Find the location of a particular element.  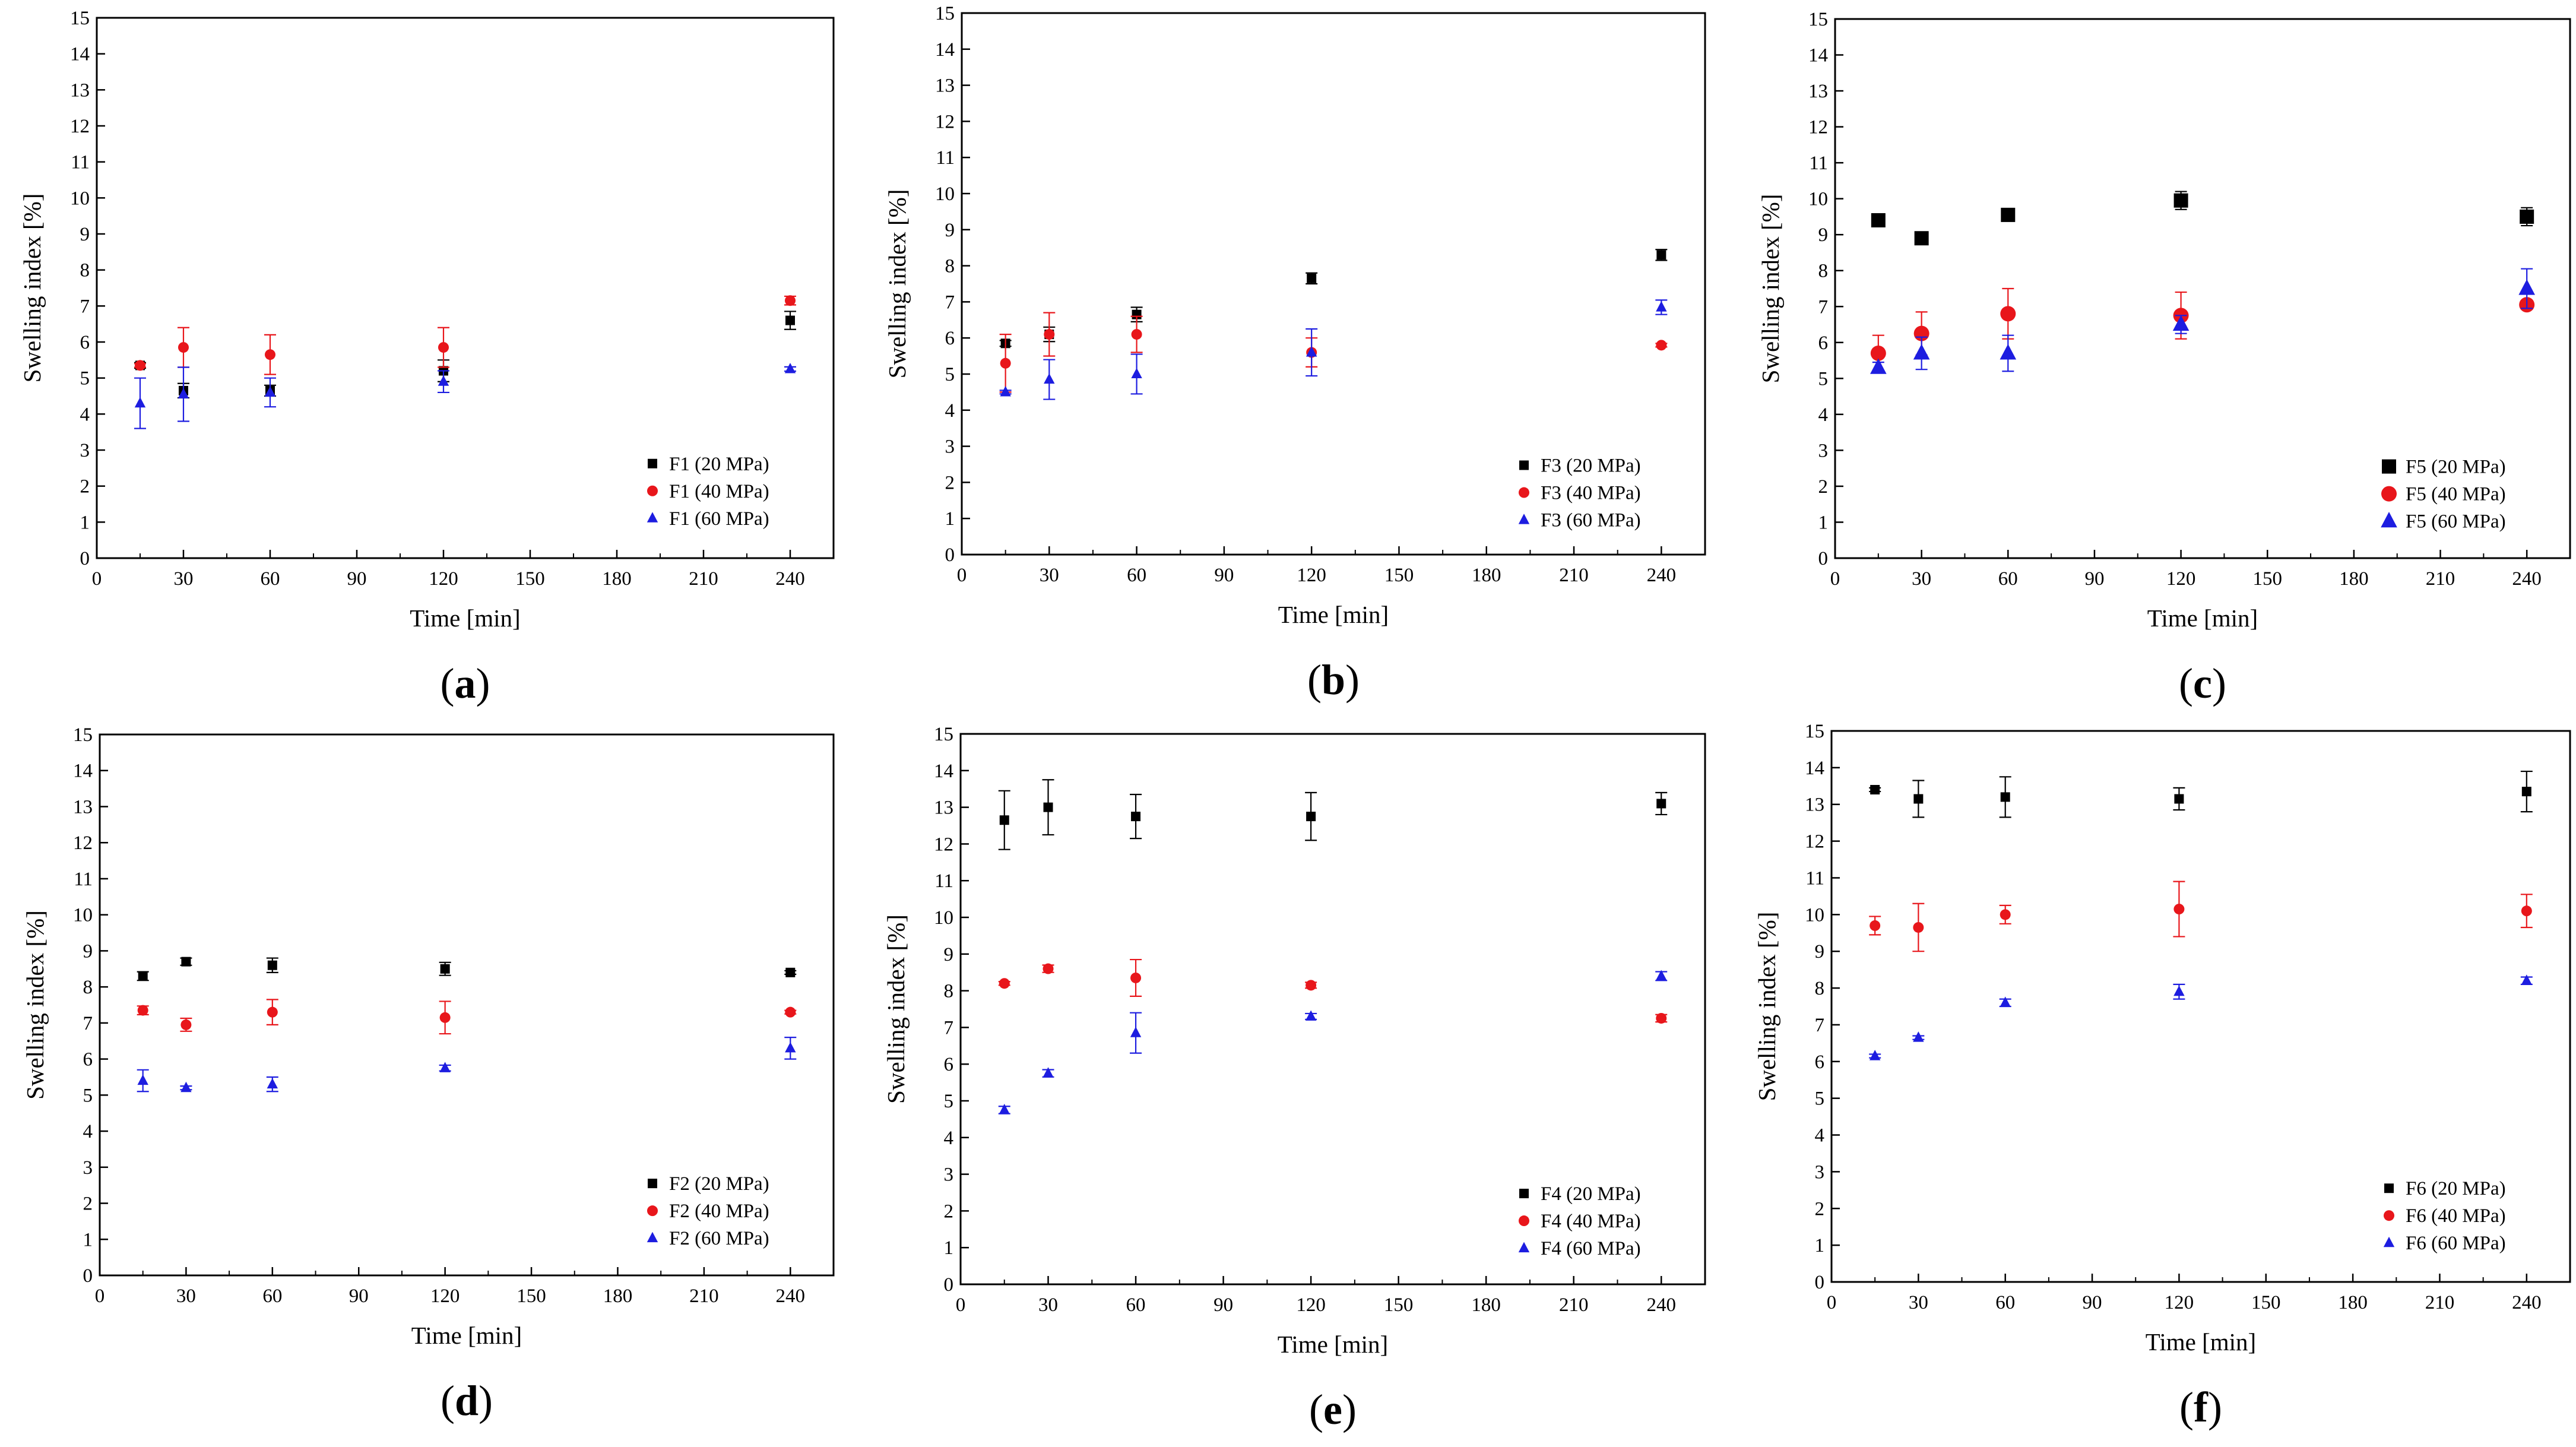

y-tick-label: 4 is located at coordinates (85, 414).